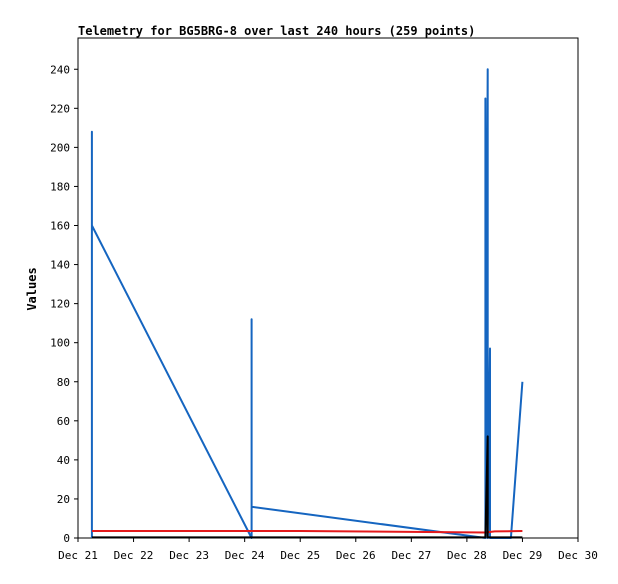 This screenshot has width=618, height=584. What do you see at coordinates (467, 555) in the screenshot?
I see `x-tick-label: Dec 28` at bounding box center [467, 555].